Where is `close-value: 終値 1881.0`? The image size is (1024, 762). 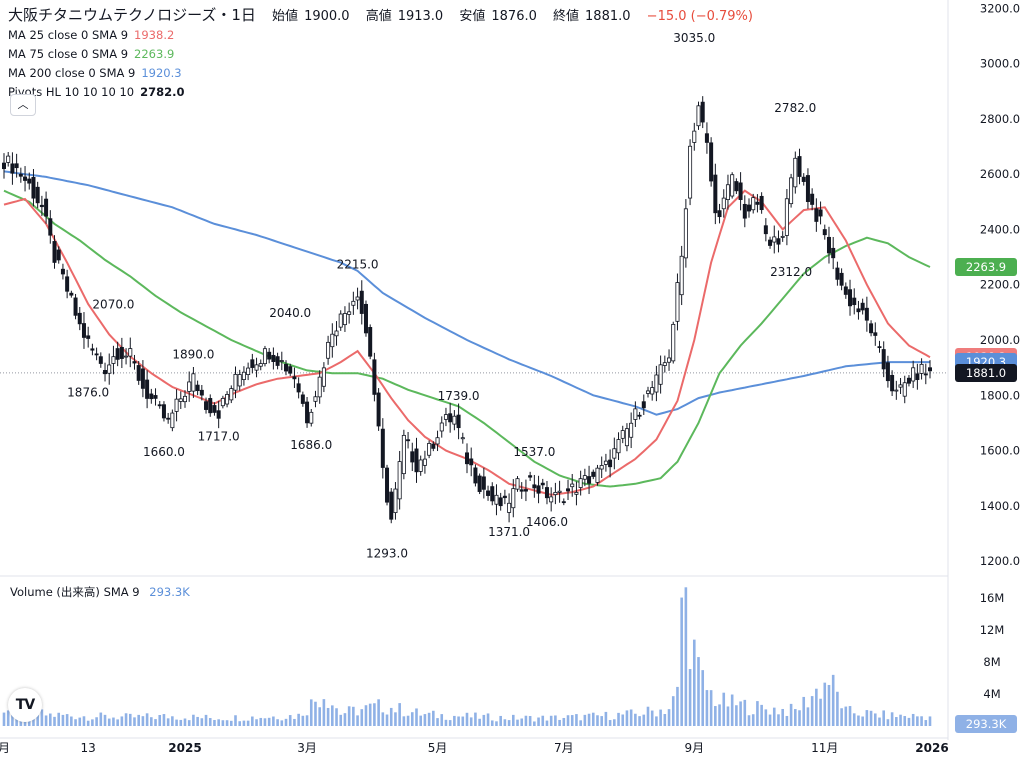 close-value: 終値 1881.0 is located at coordinates (592, 16).